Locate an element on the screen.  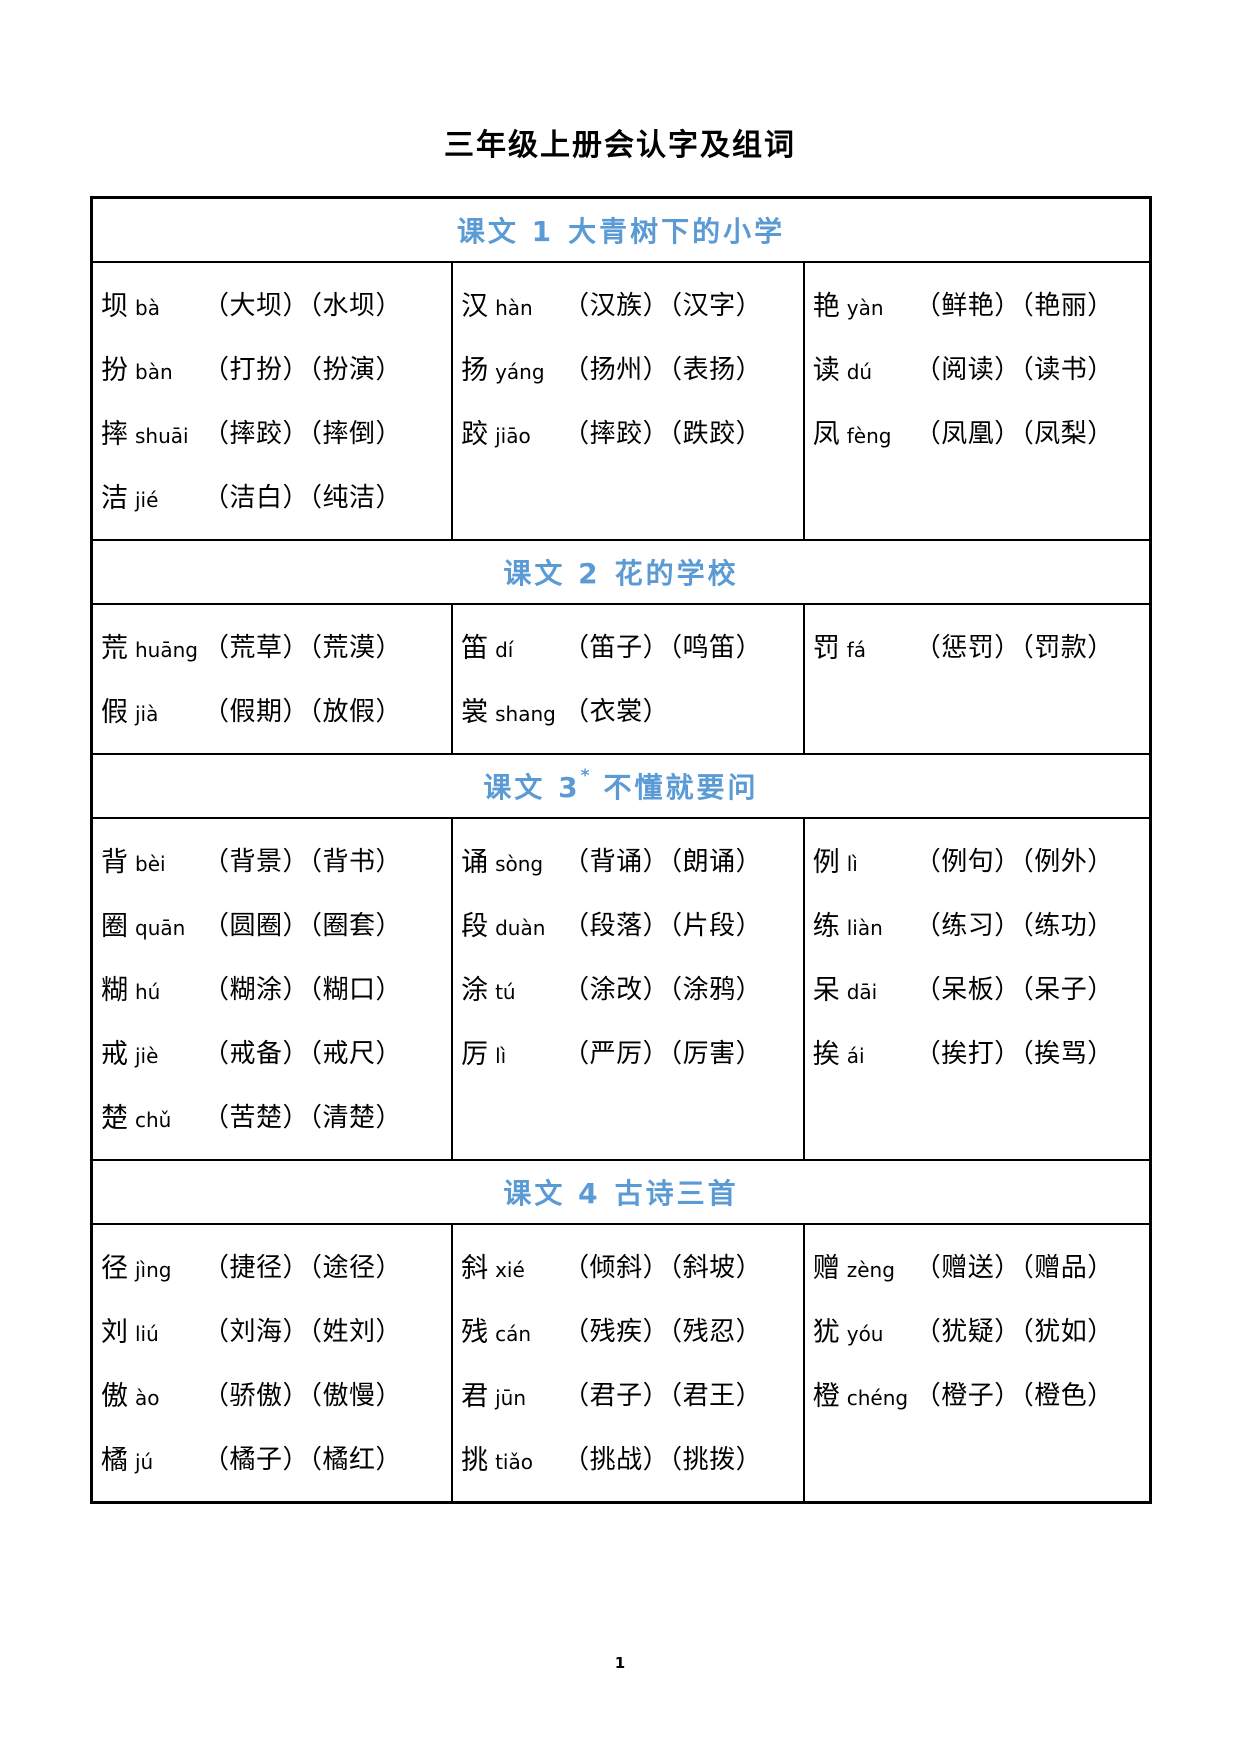
character-entry: 橘 jú （橘子）（橘红） is located at coordinates (273, 1457).